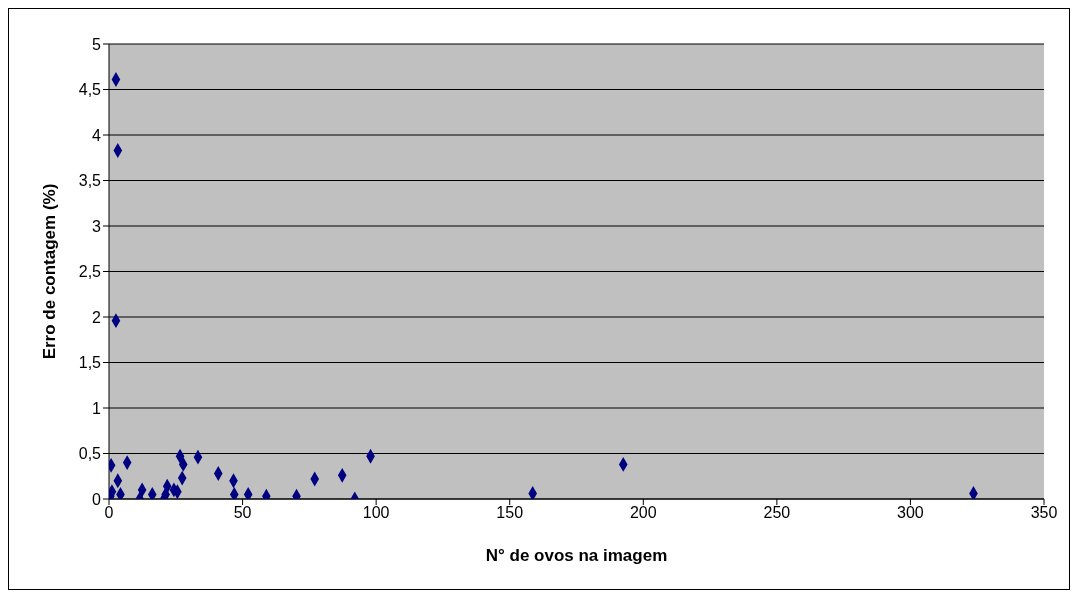 This screenshot has width=1078, height=601. I want to click on x-tick-label: 0, so click(109, 513).